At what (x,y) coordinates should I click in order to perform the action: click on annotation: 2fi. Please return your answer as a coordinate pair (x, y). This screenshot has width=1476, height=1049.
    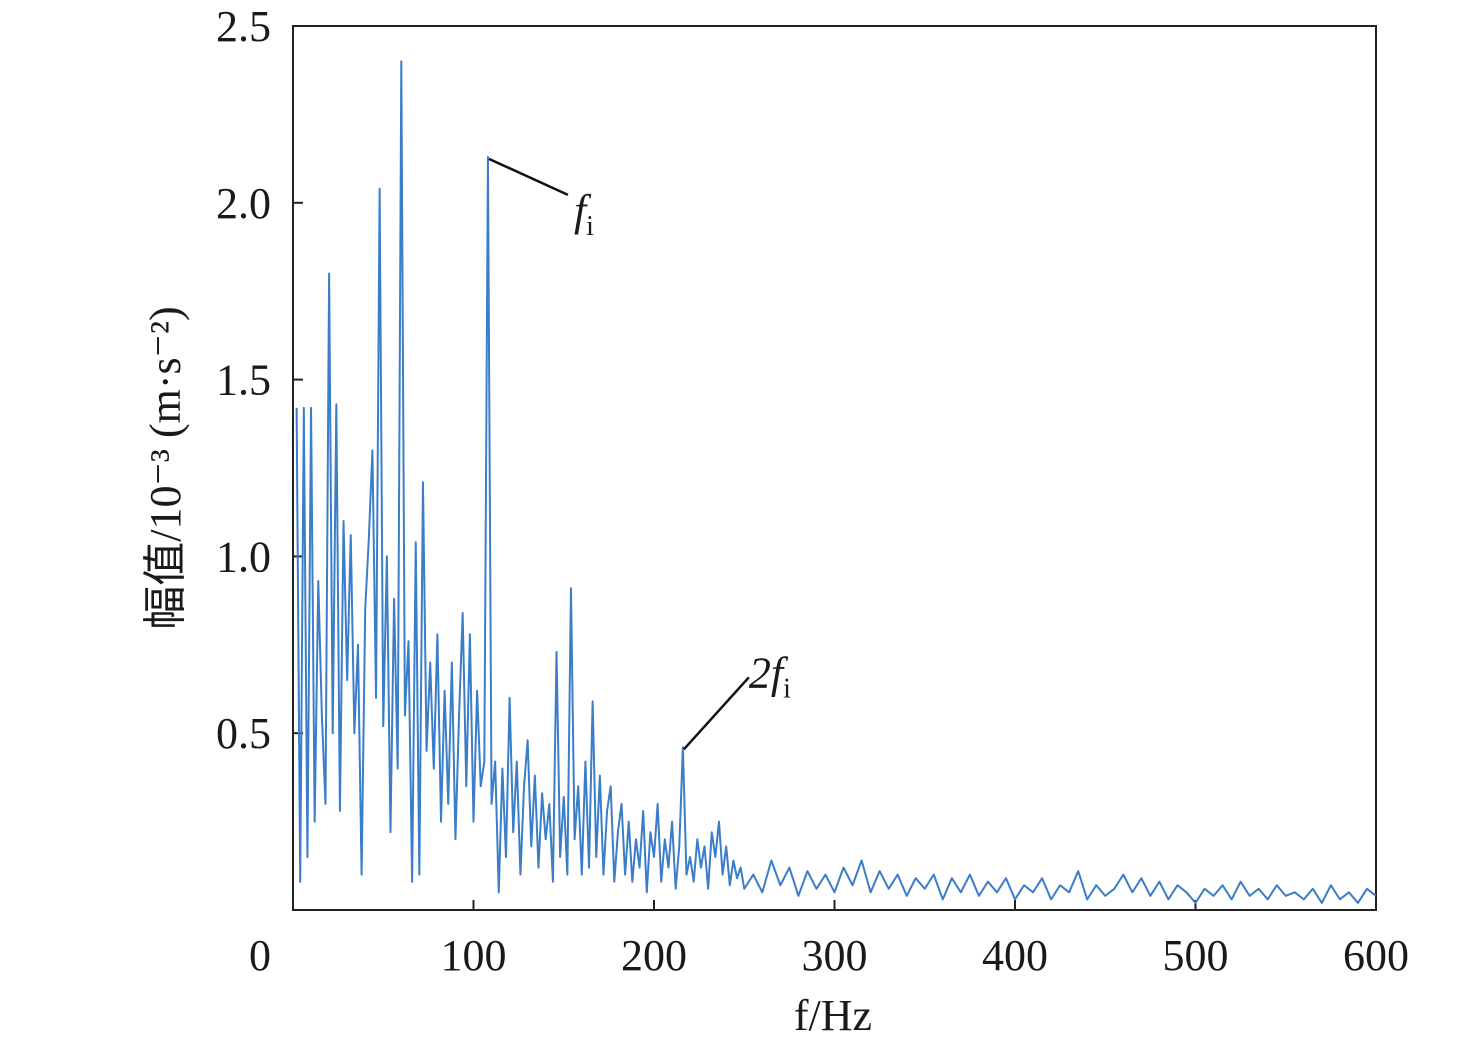
    Looking at the image, I should click on (770, 676).